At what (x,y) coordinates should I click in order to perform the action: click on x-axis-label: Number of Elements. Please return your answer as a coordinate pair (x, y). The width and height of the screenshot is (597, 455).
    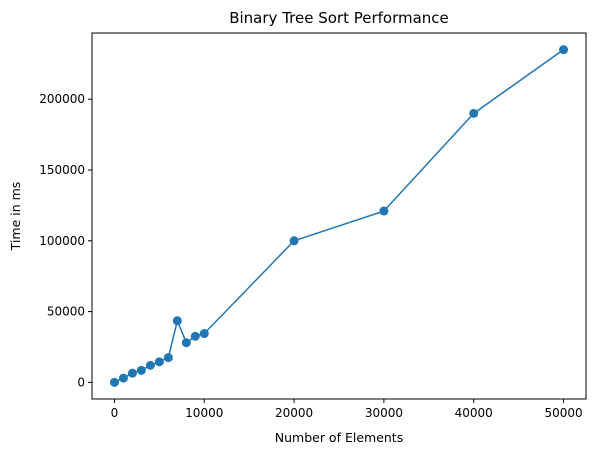
    Looking at the image, I should click on (339, 437).